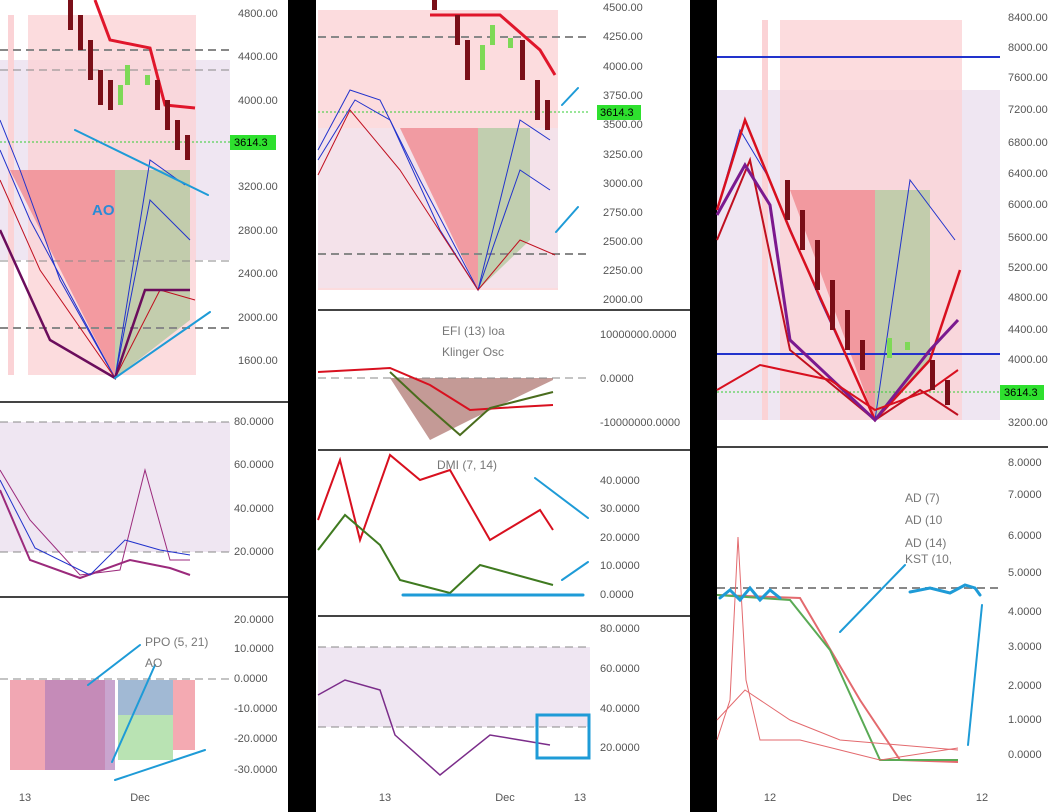  I want to click on middle-osc2-pane, so click(453, 525).